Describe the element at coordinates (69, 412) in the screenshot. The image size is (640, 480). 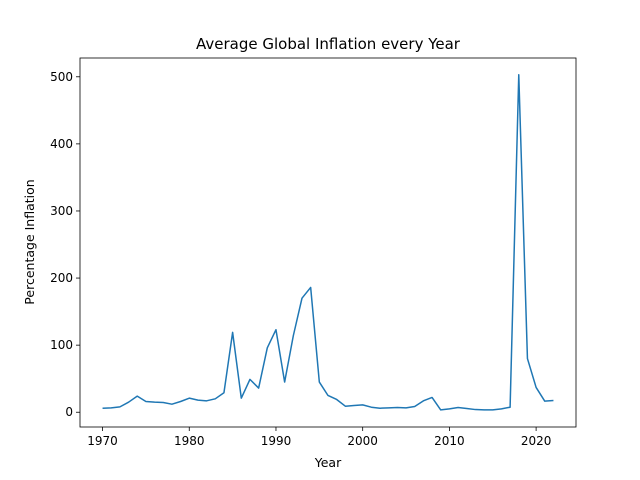
I see `y-tick-label: 0` at that location.